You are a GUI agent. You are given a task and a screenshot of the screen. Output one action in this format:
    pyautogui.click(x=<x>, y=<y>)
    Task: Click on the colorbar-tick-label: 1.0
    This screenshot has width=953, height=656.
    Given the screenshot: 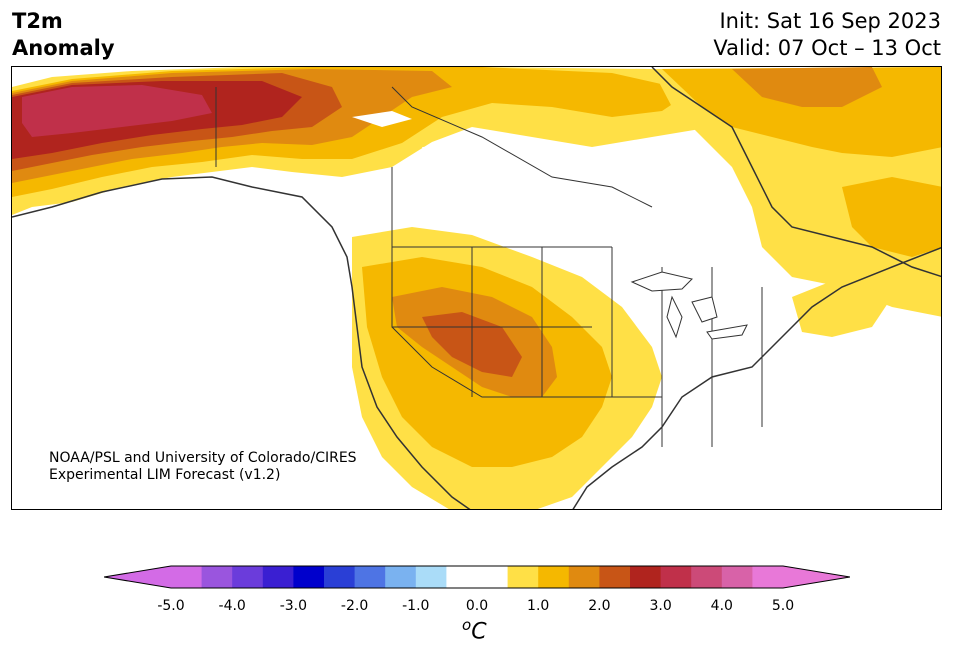 What is the action you would take?
    pyautogui.click(x=538, y=606)
    